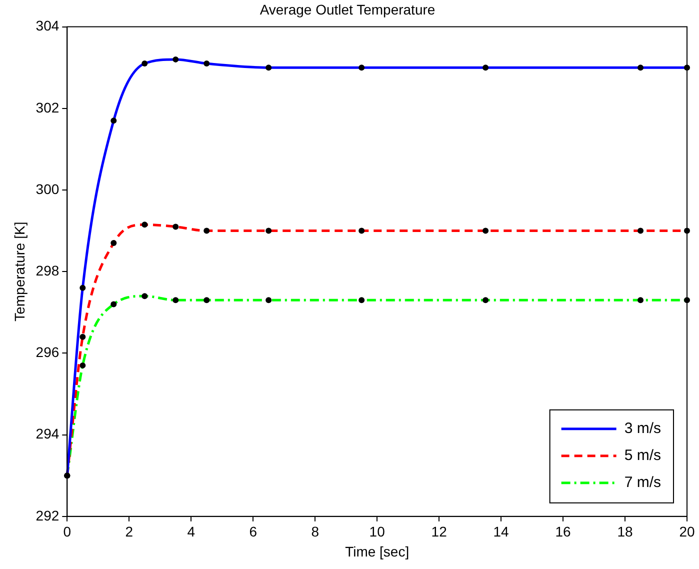  What do you see at coordinates (625, 532) in the screenshot?
I see `x-tick-label: 18` at bounding box center [625, 532].